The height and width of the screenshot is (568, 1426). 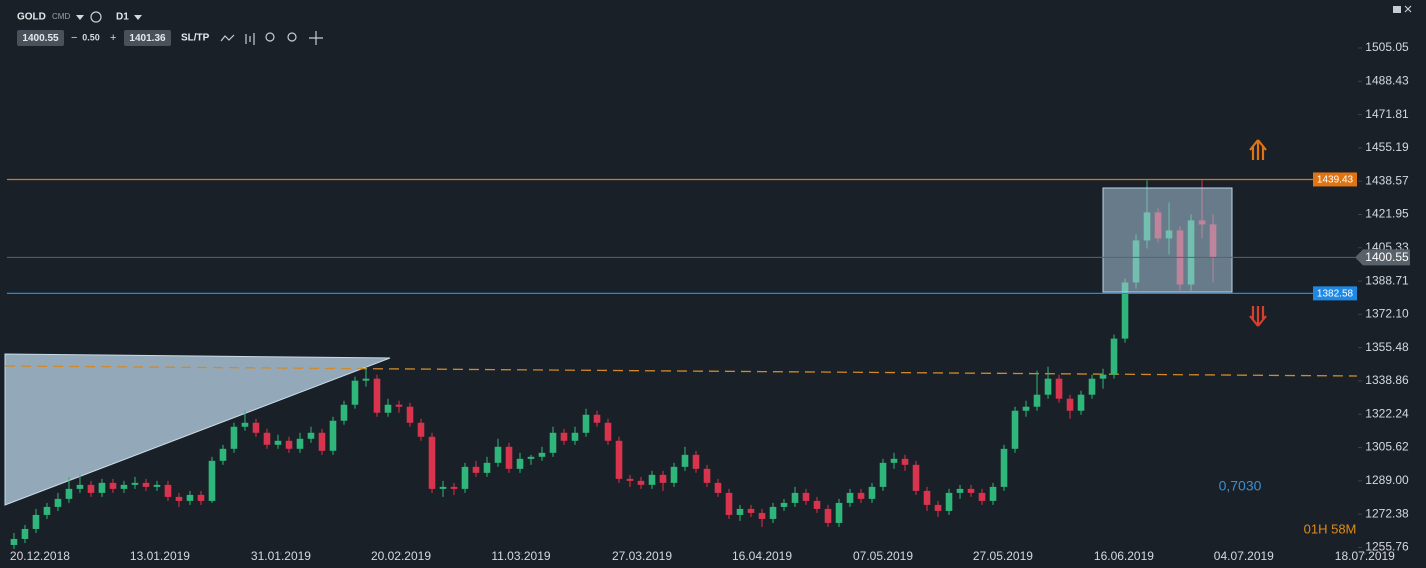 What do you see at coordinates (401, 556) in the screenshot?
I see `x-tick-label: 20.02.2019` at bounding box center [401, 556].